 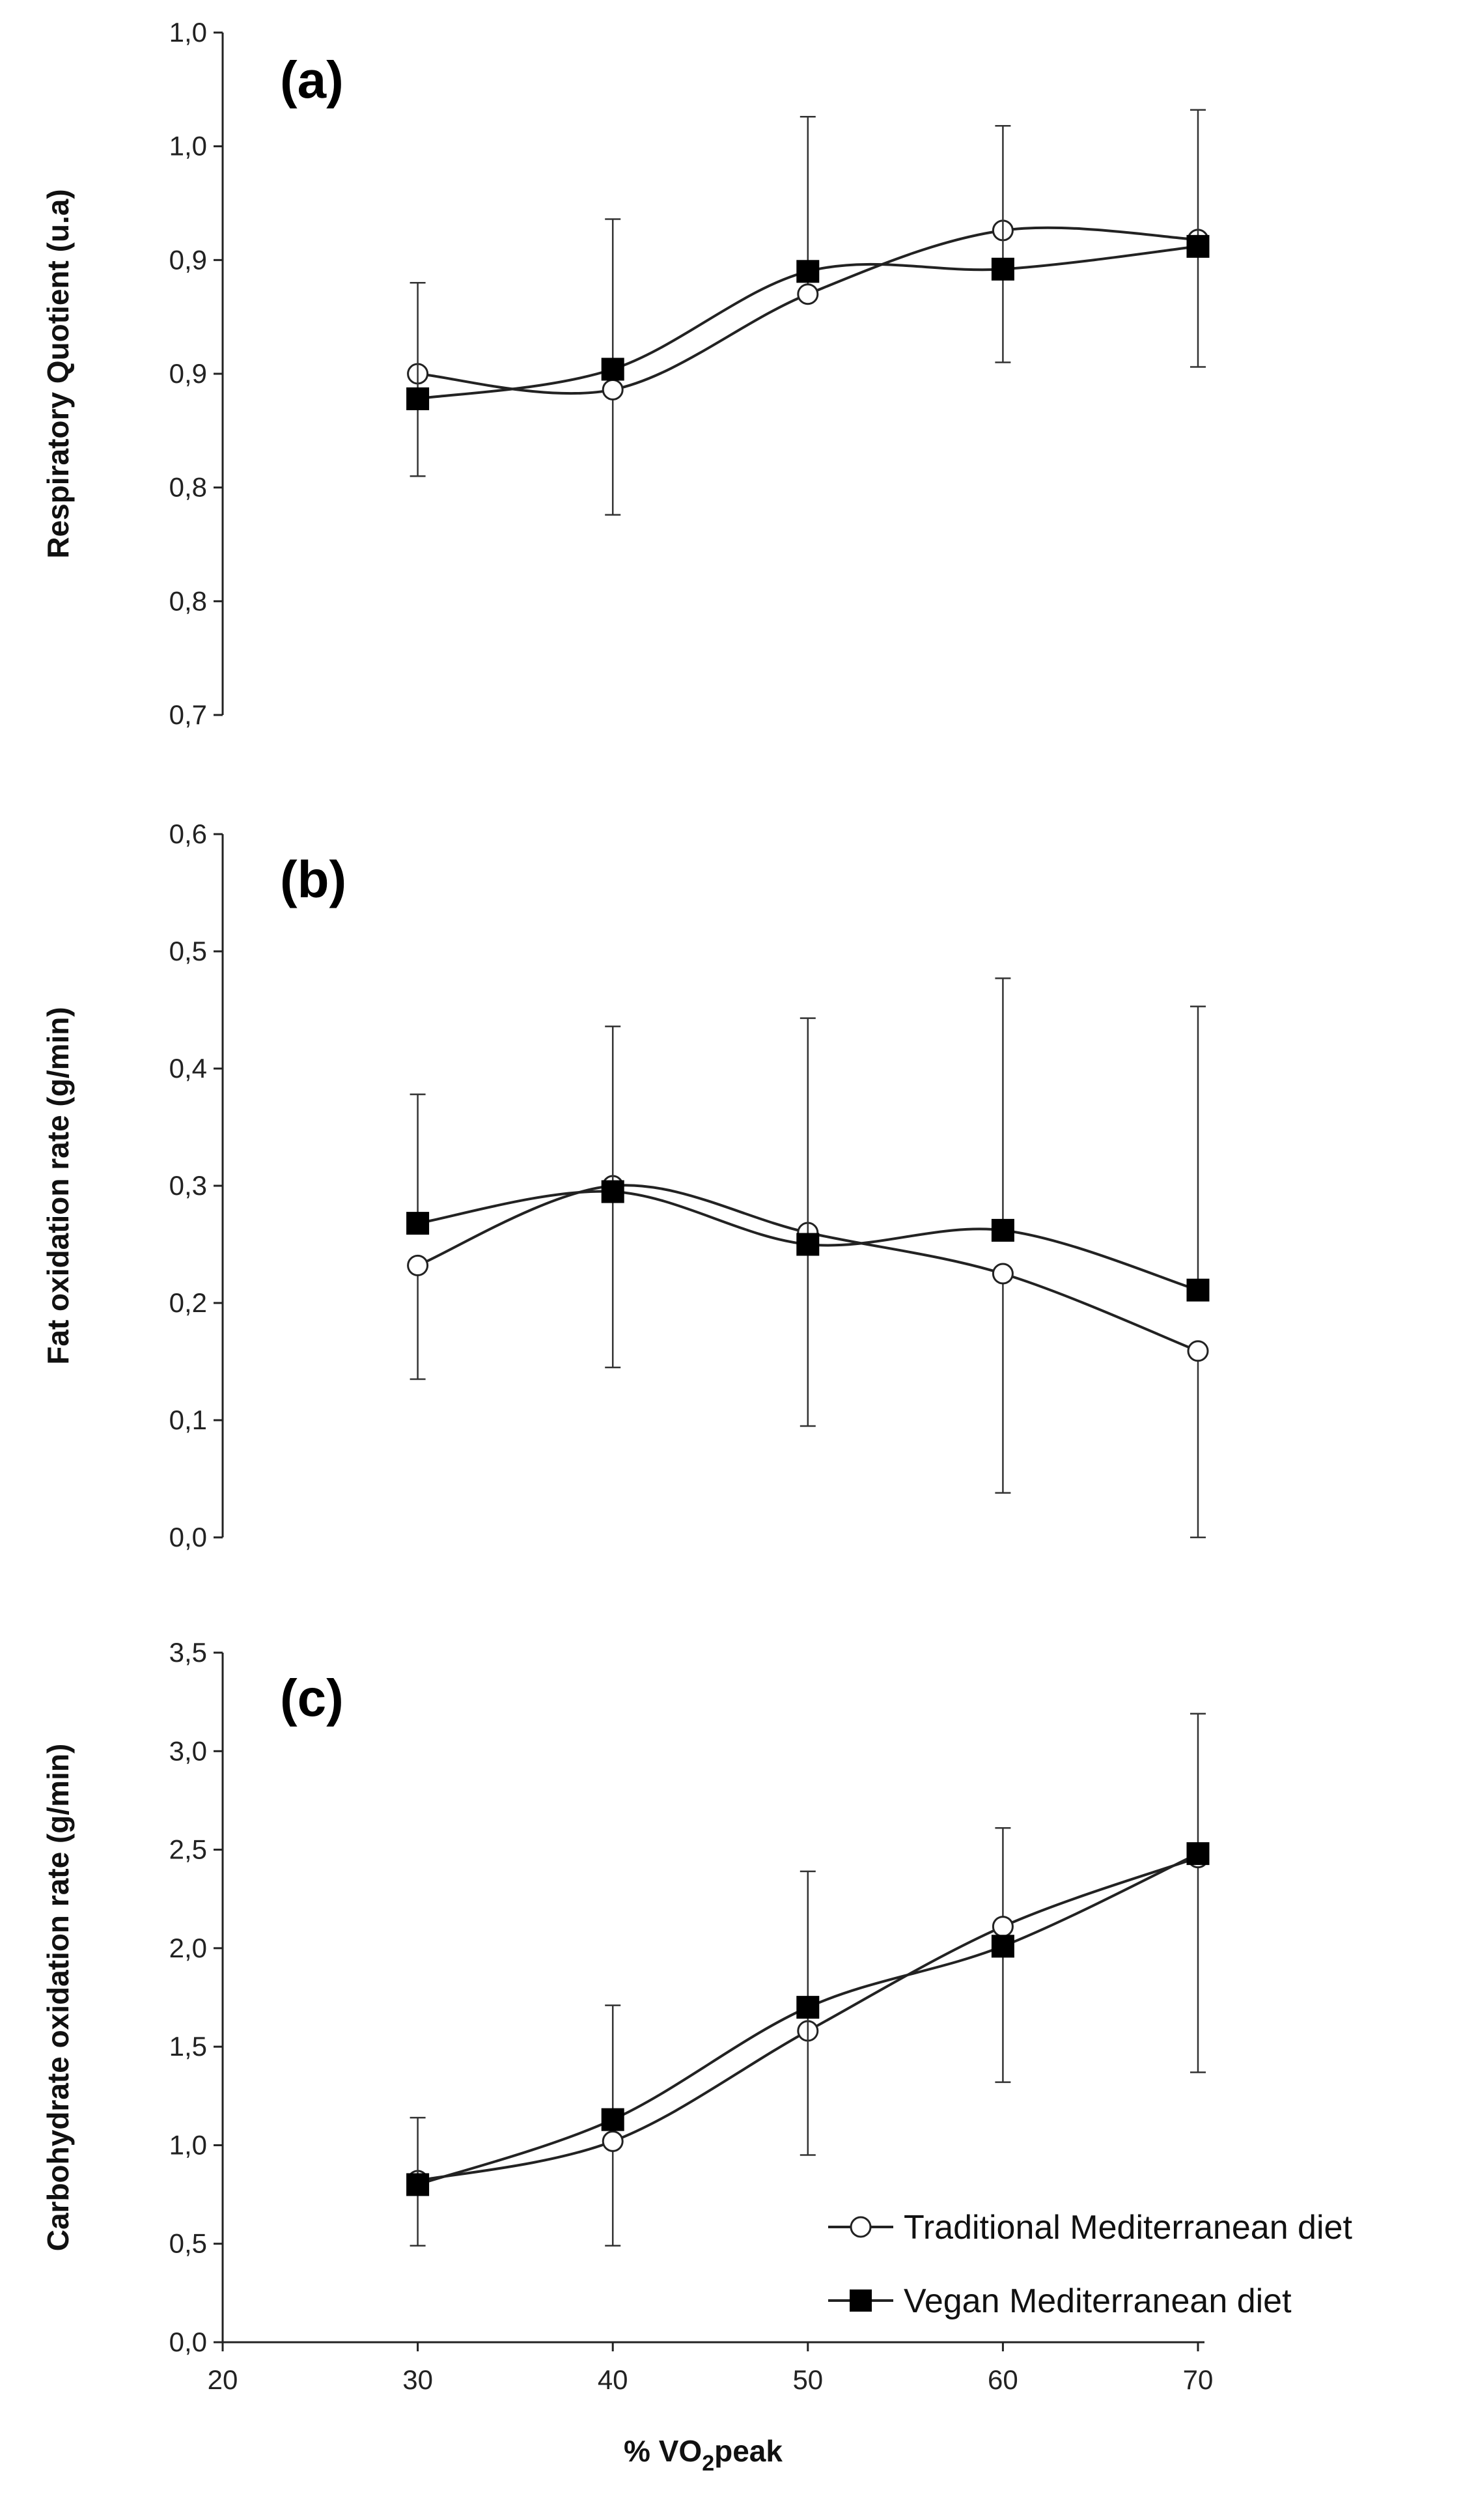 What do you see at coordinates (188, 1948) in the screenshot?
I see `y-tick-label: 2,0` at bounding box center [188, 1948].